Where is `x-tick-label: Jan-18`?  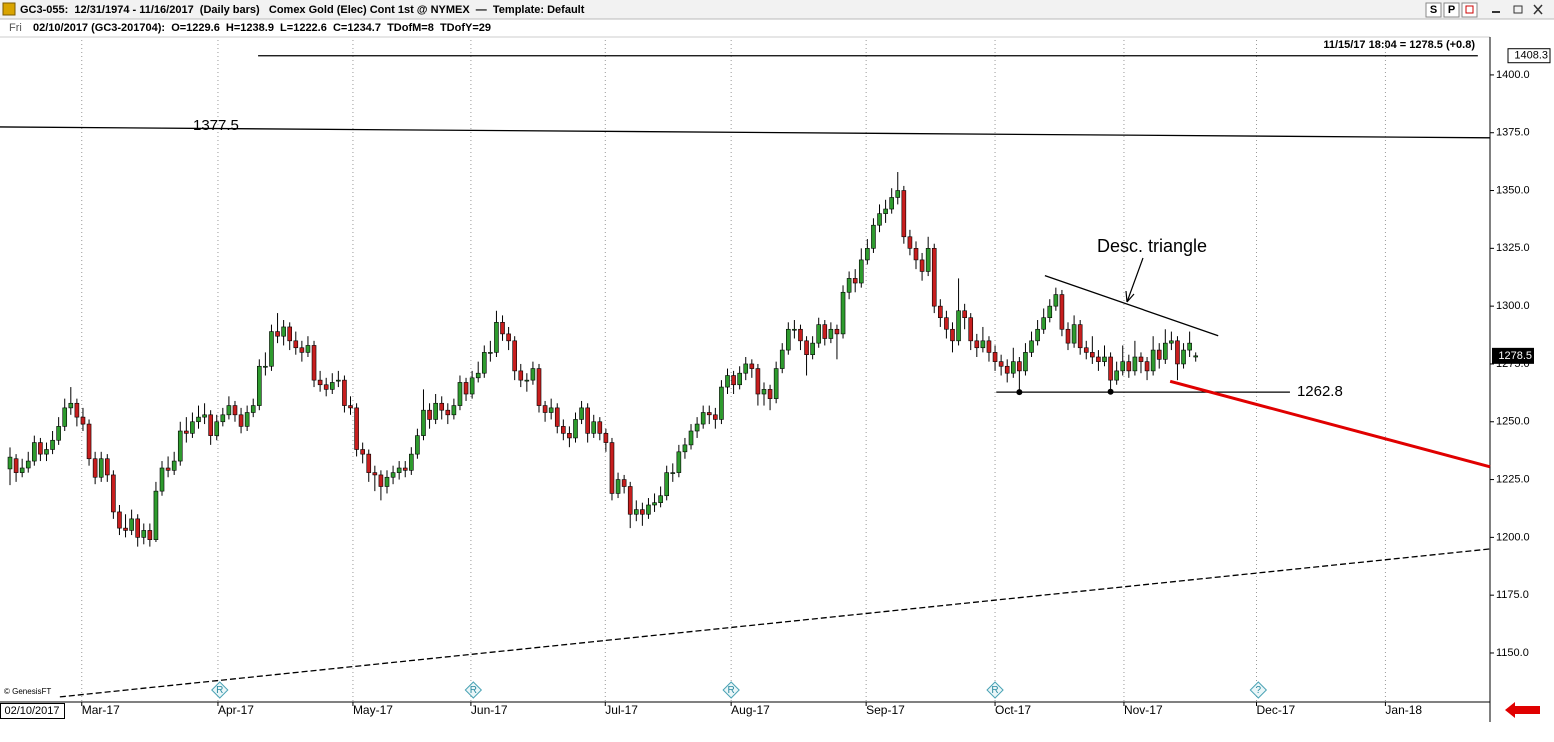 x-tick-label: Jan-18 is located at coordinates (1403, 710).